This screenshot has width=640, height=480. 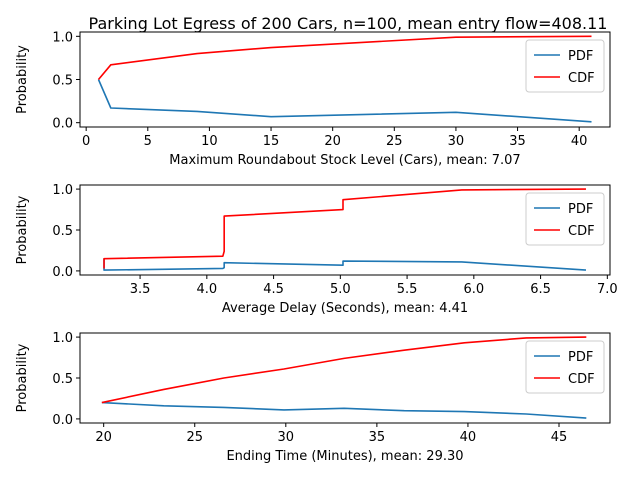 What do you see at coordinates (607, 289) in the screenshot?
I see `x-tick-label: 7.0` at bounding box center [607, 289].